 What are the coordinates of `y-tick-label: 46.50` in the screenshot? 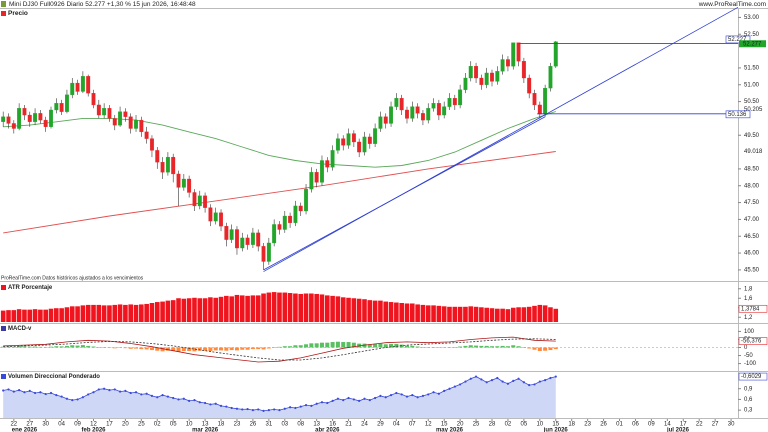 It's located at (752, 237).